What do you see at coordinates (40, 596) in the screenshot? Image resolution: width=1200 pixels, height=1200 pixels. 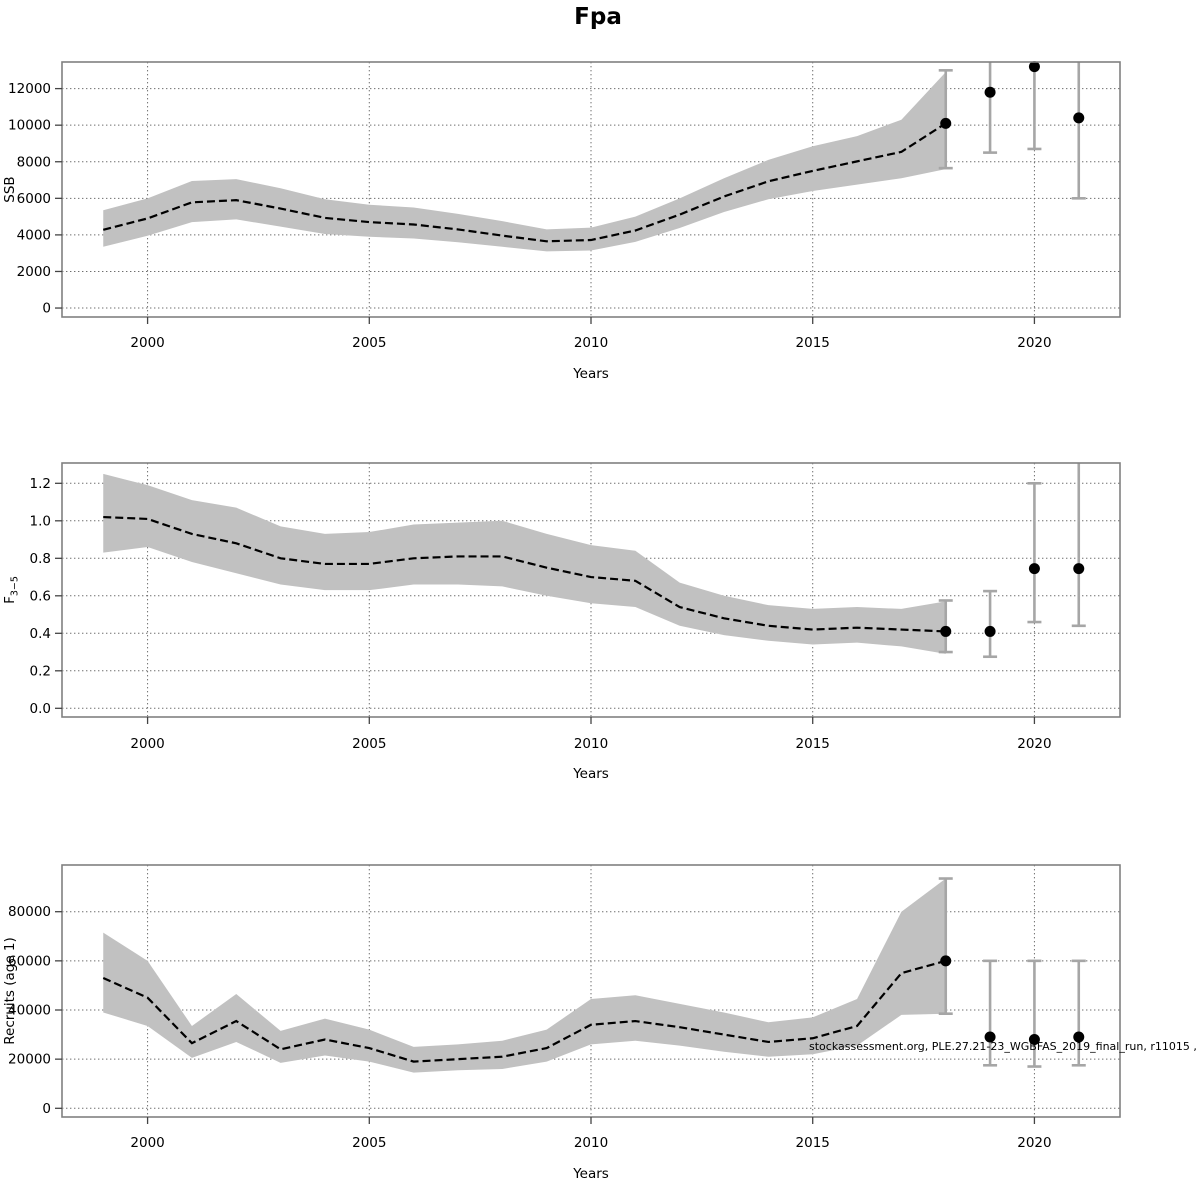 I see `y-tick-label: 0.6` at bounding box center [40, 596].